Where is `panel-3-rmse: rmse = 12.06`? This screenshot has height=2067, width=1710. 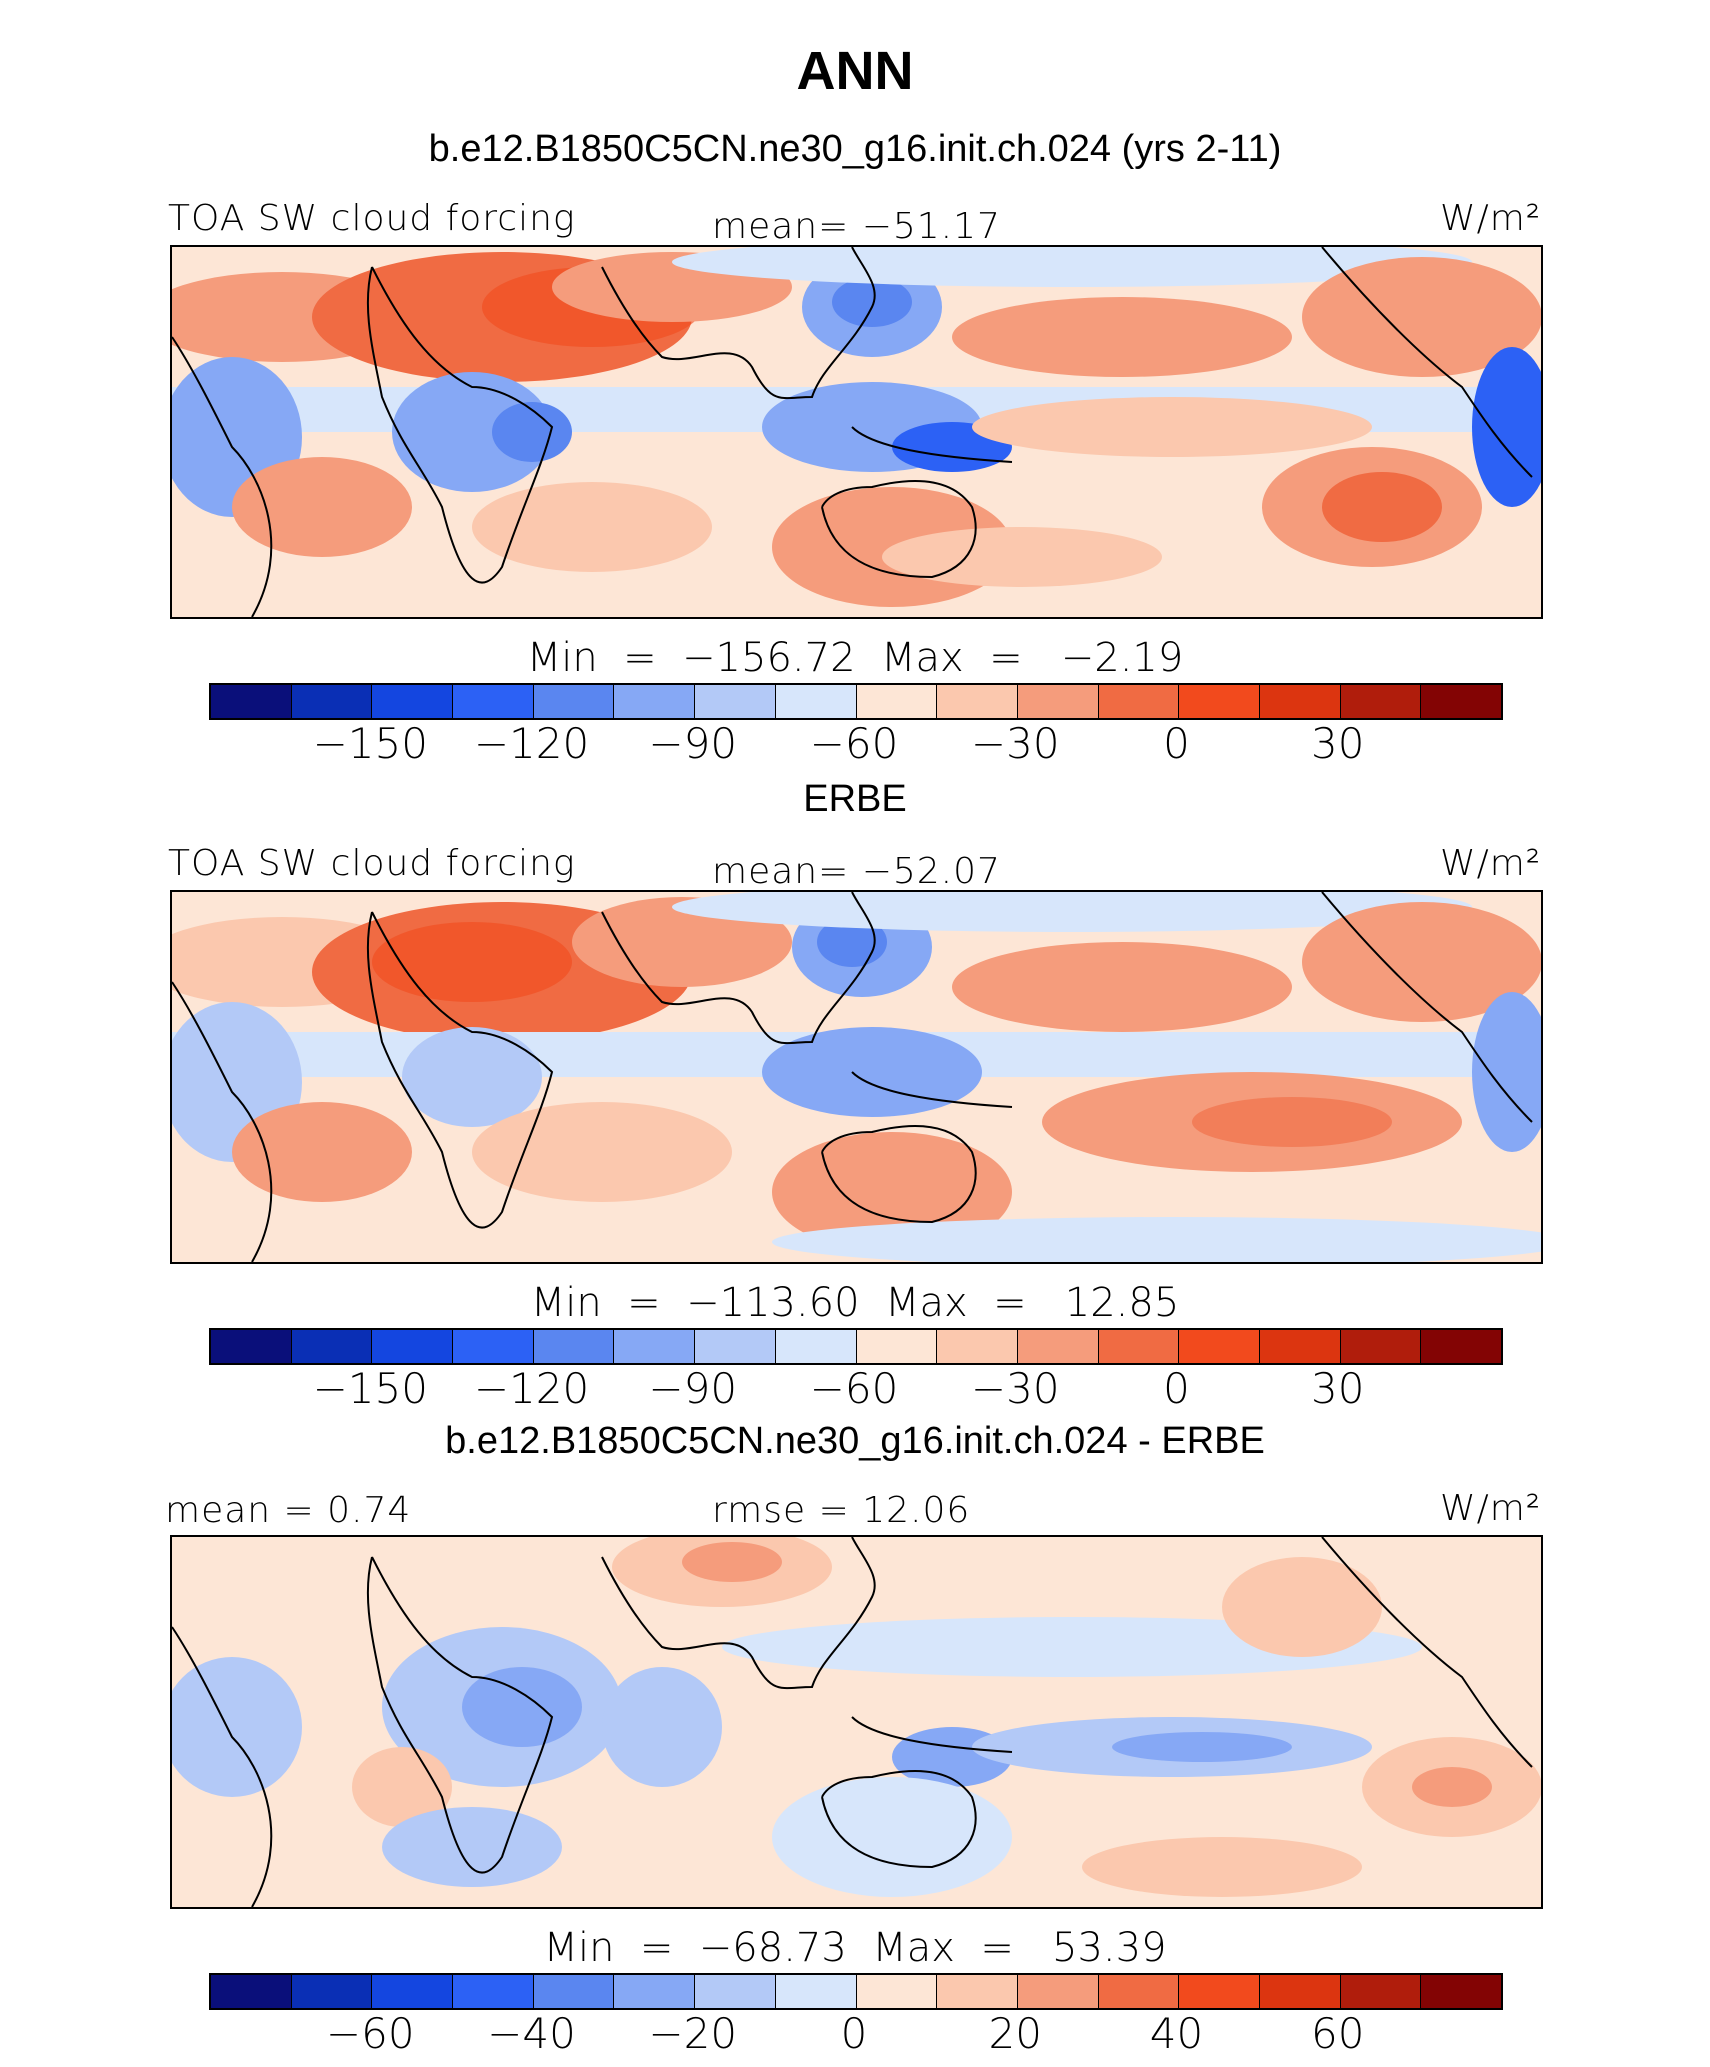 panel-3-rmse: rmse = 12.06 is located at coordinates (841, 1510).